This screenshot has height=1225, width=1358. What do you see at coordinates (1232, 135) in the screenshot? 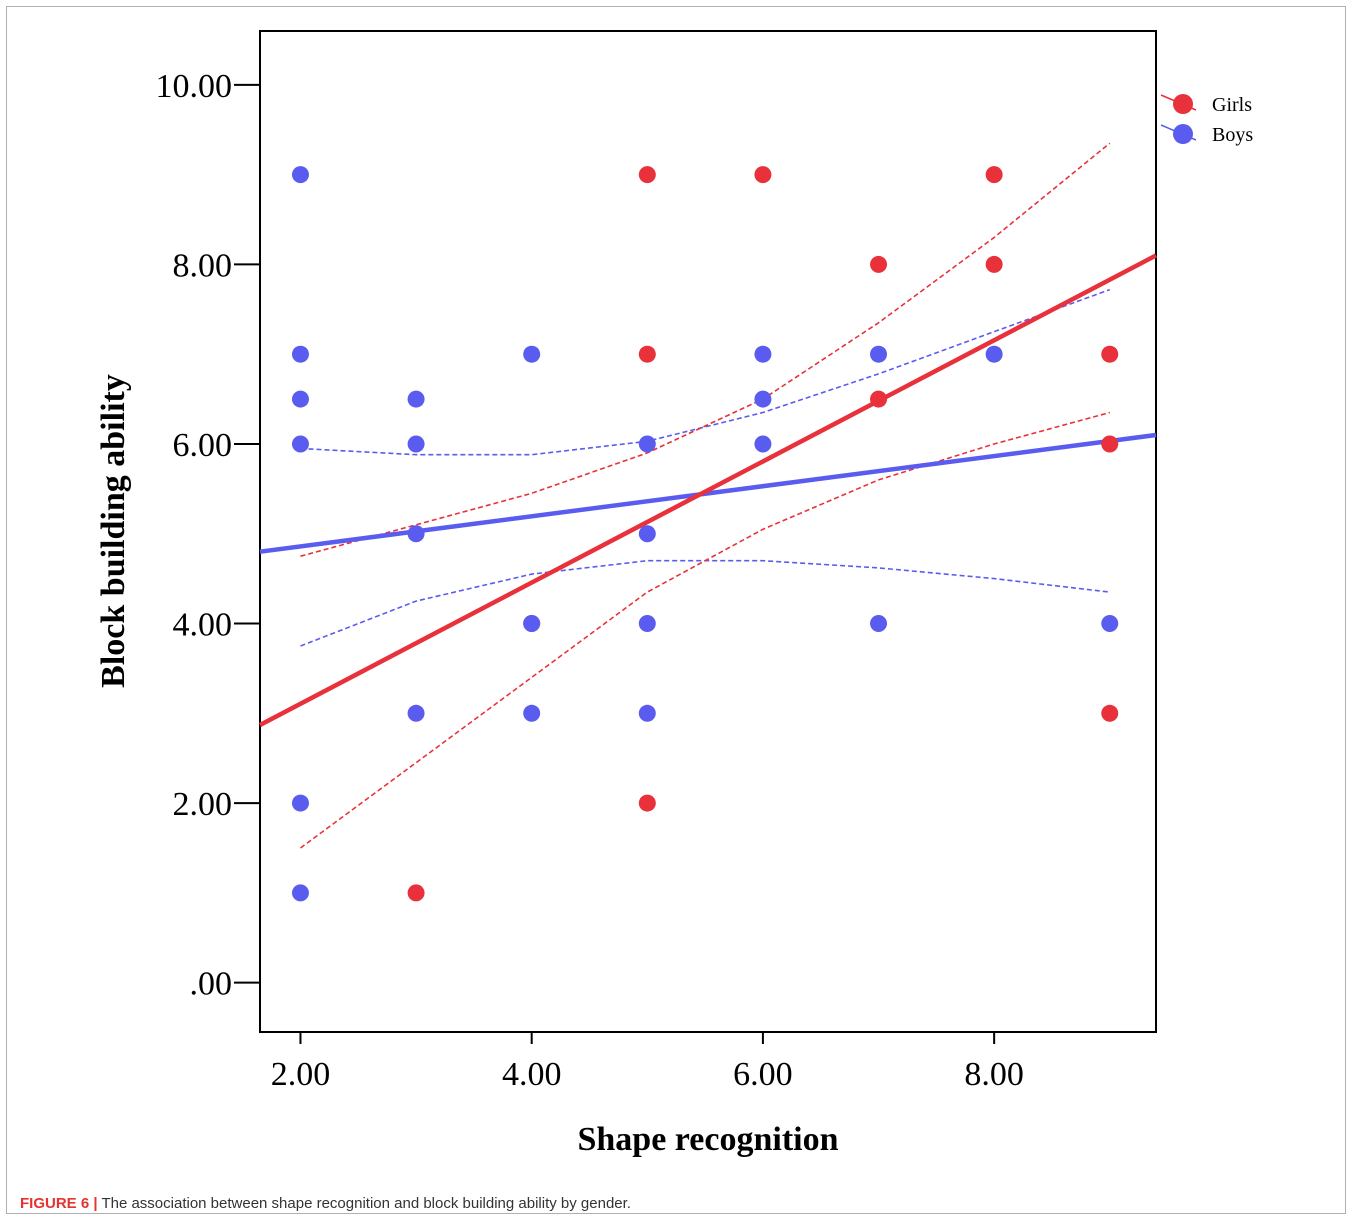
I see `boys-legend-label: Boys` at bounding box center [1232, 135].